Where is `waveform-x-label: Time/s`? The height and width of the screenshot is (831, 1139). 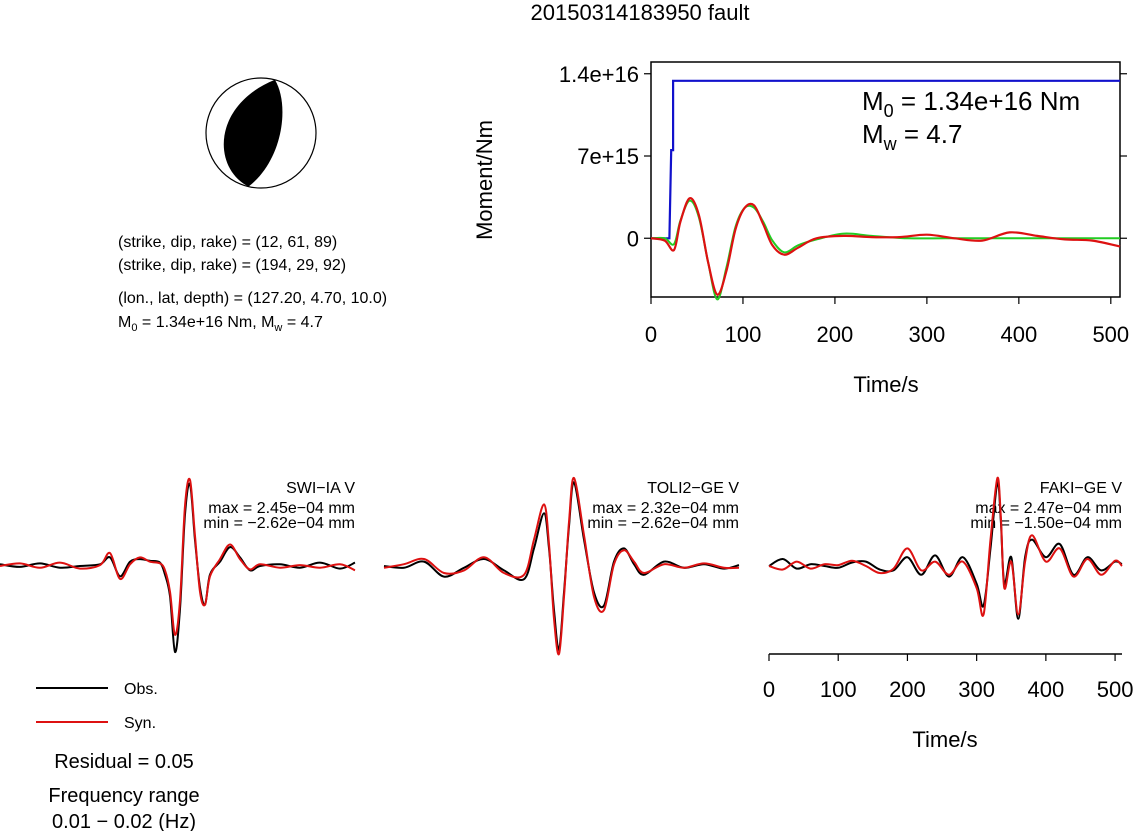 waveform-x-label: Time/s is located at coordinates (944, 739).